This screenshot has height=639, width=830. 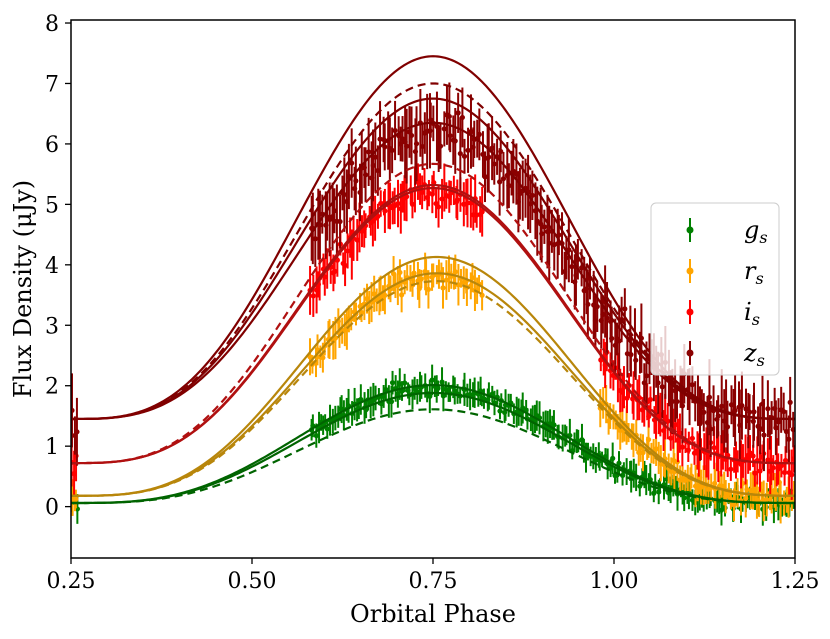 What do you see at coordinates (433, 614) in the screenshot?
I see `x-axis-label: Orbital Phase` at bounding box center [433, 614].